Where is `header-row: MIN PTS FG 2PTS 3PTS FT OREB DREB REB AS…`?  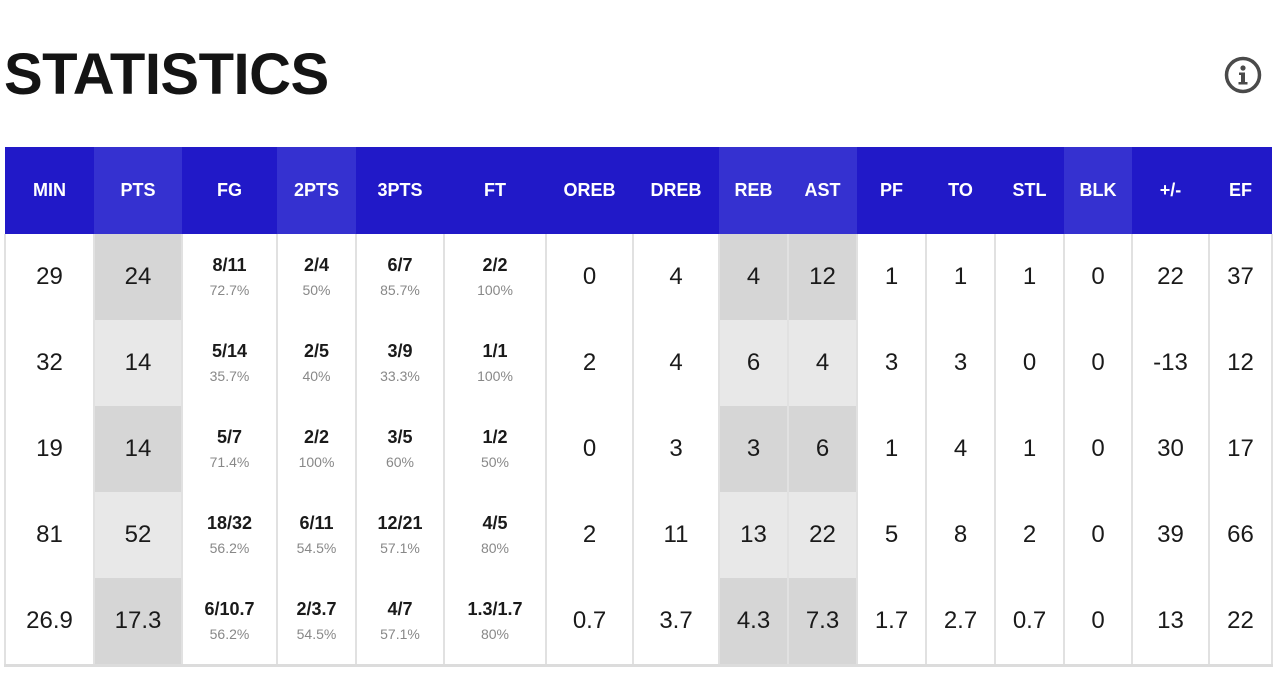
header-row: MIN PTS FG 2PTS 3PTS FT OREB DREB REB AS… is located at coordinates (638, 190).